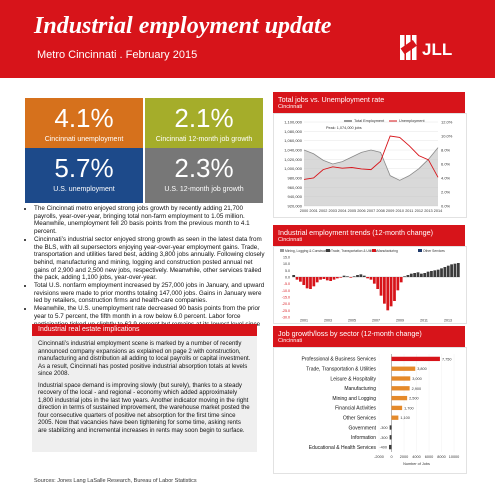 The width and height of the screenshot is (495, 495). I want to click on y2-tick-label: 6.0%, so click(446, 164).